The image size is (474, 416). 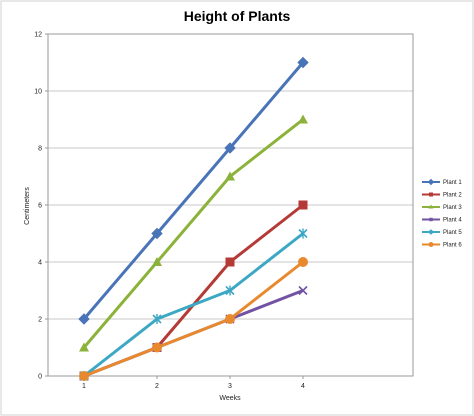 What do you see at coordinates (442, 207) in the screenshot?
I see `legend-item: Plant 3` at bounding box center [442, 207].